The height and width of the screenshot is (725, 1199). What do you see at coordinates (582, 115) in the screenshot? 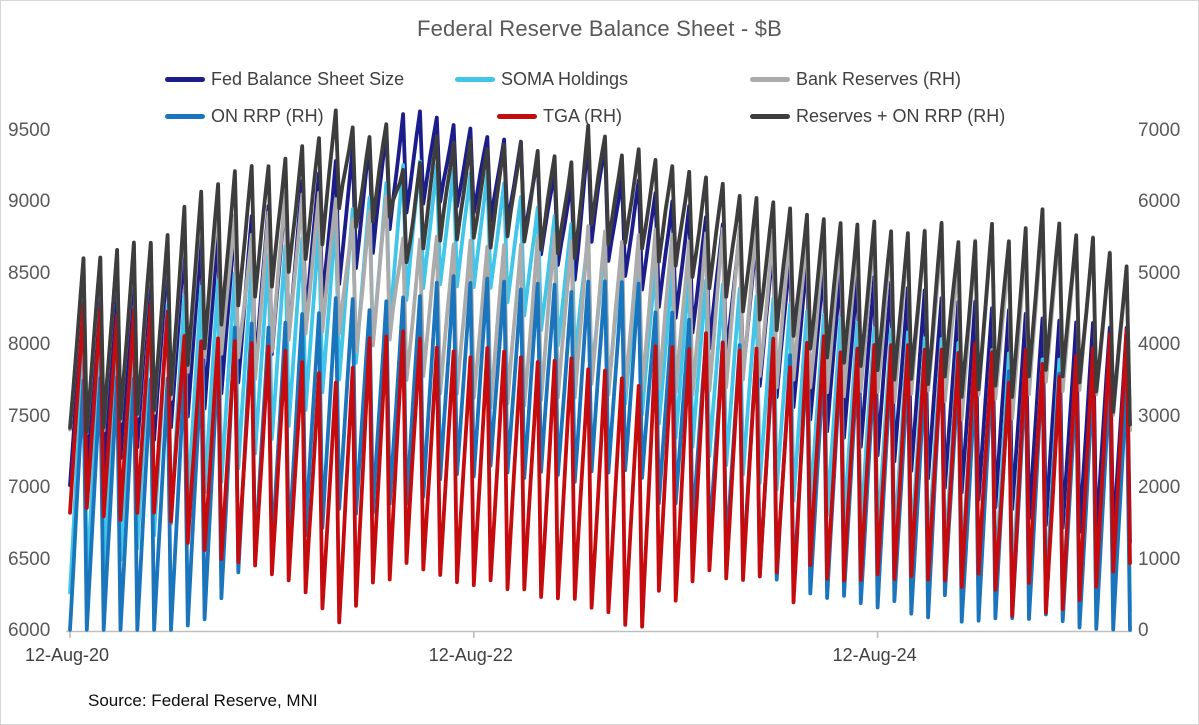
I see `legend-label: TGA (RH)` at bounding box center [582, 115].